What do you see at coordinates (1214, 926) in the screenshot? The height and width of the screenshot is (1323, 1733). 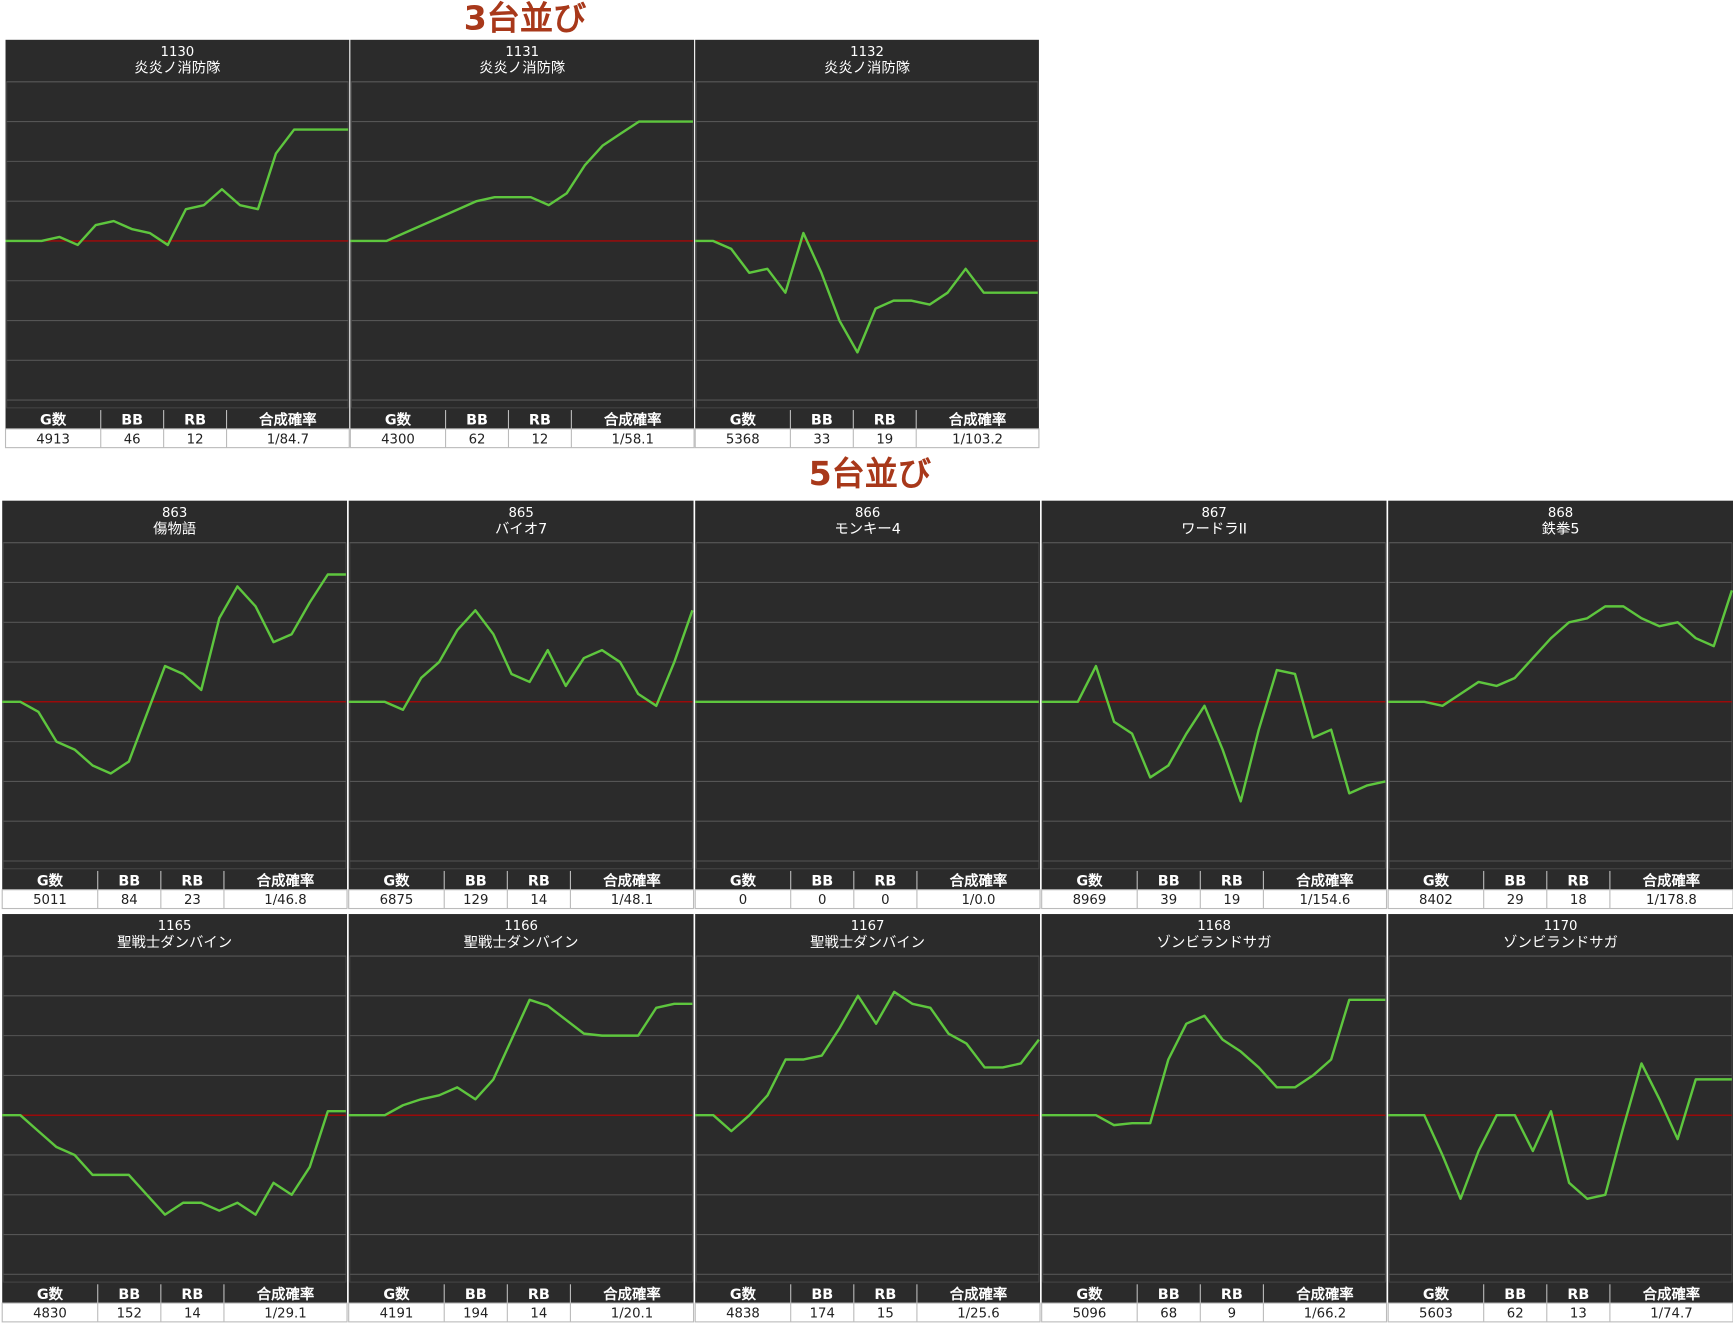 I see `machine-number: 1168` at bounding box center [1214, 926].